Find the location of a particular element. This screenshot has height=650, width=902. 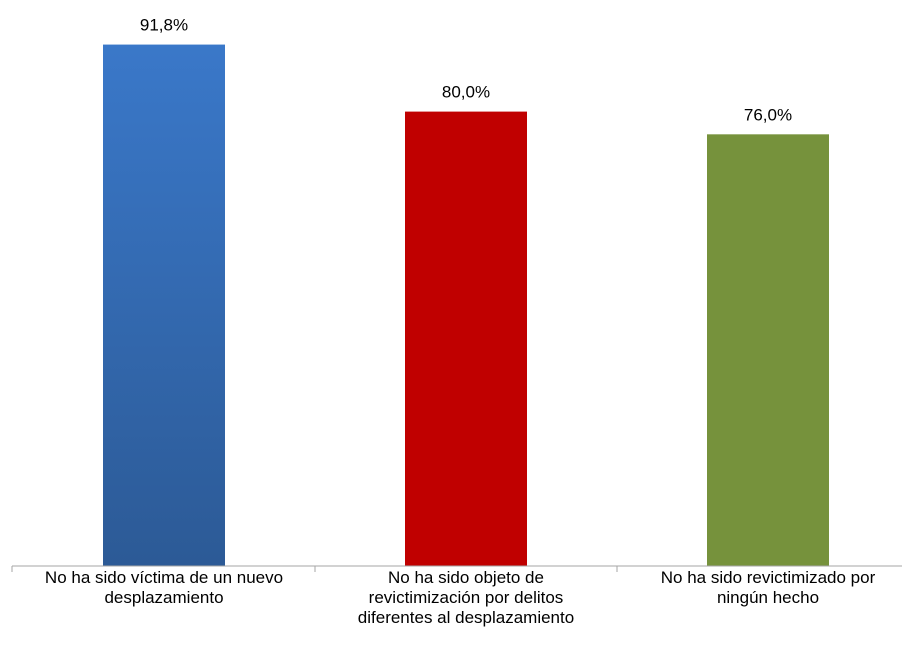

category-label-line: ningún hecho is located at coordinates (768, 597).